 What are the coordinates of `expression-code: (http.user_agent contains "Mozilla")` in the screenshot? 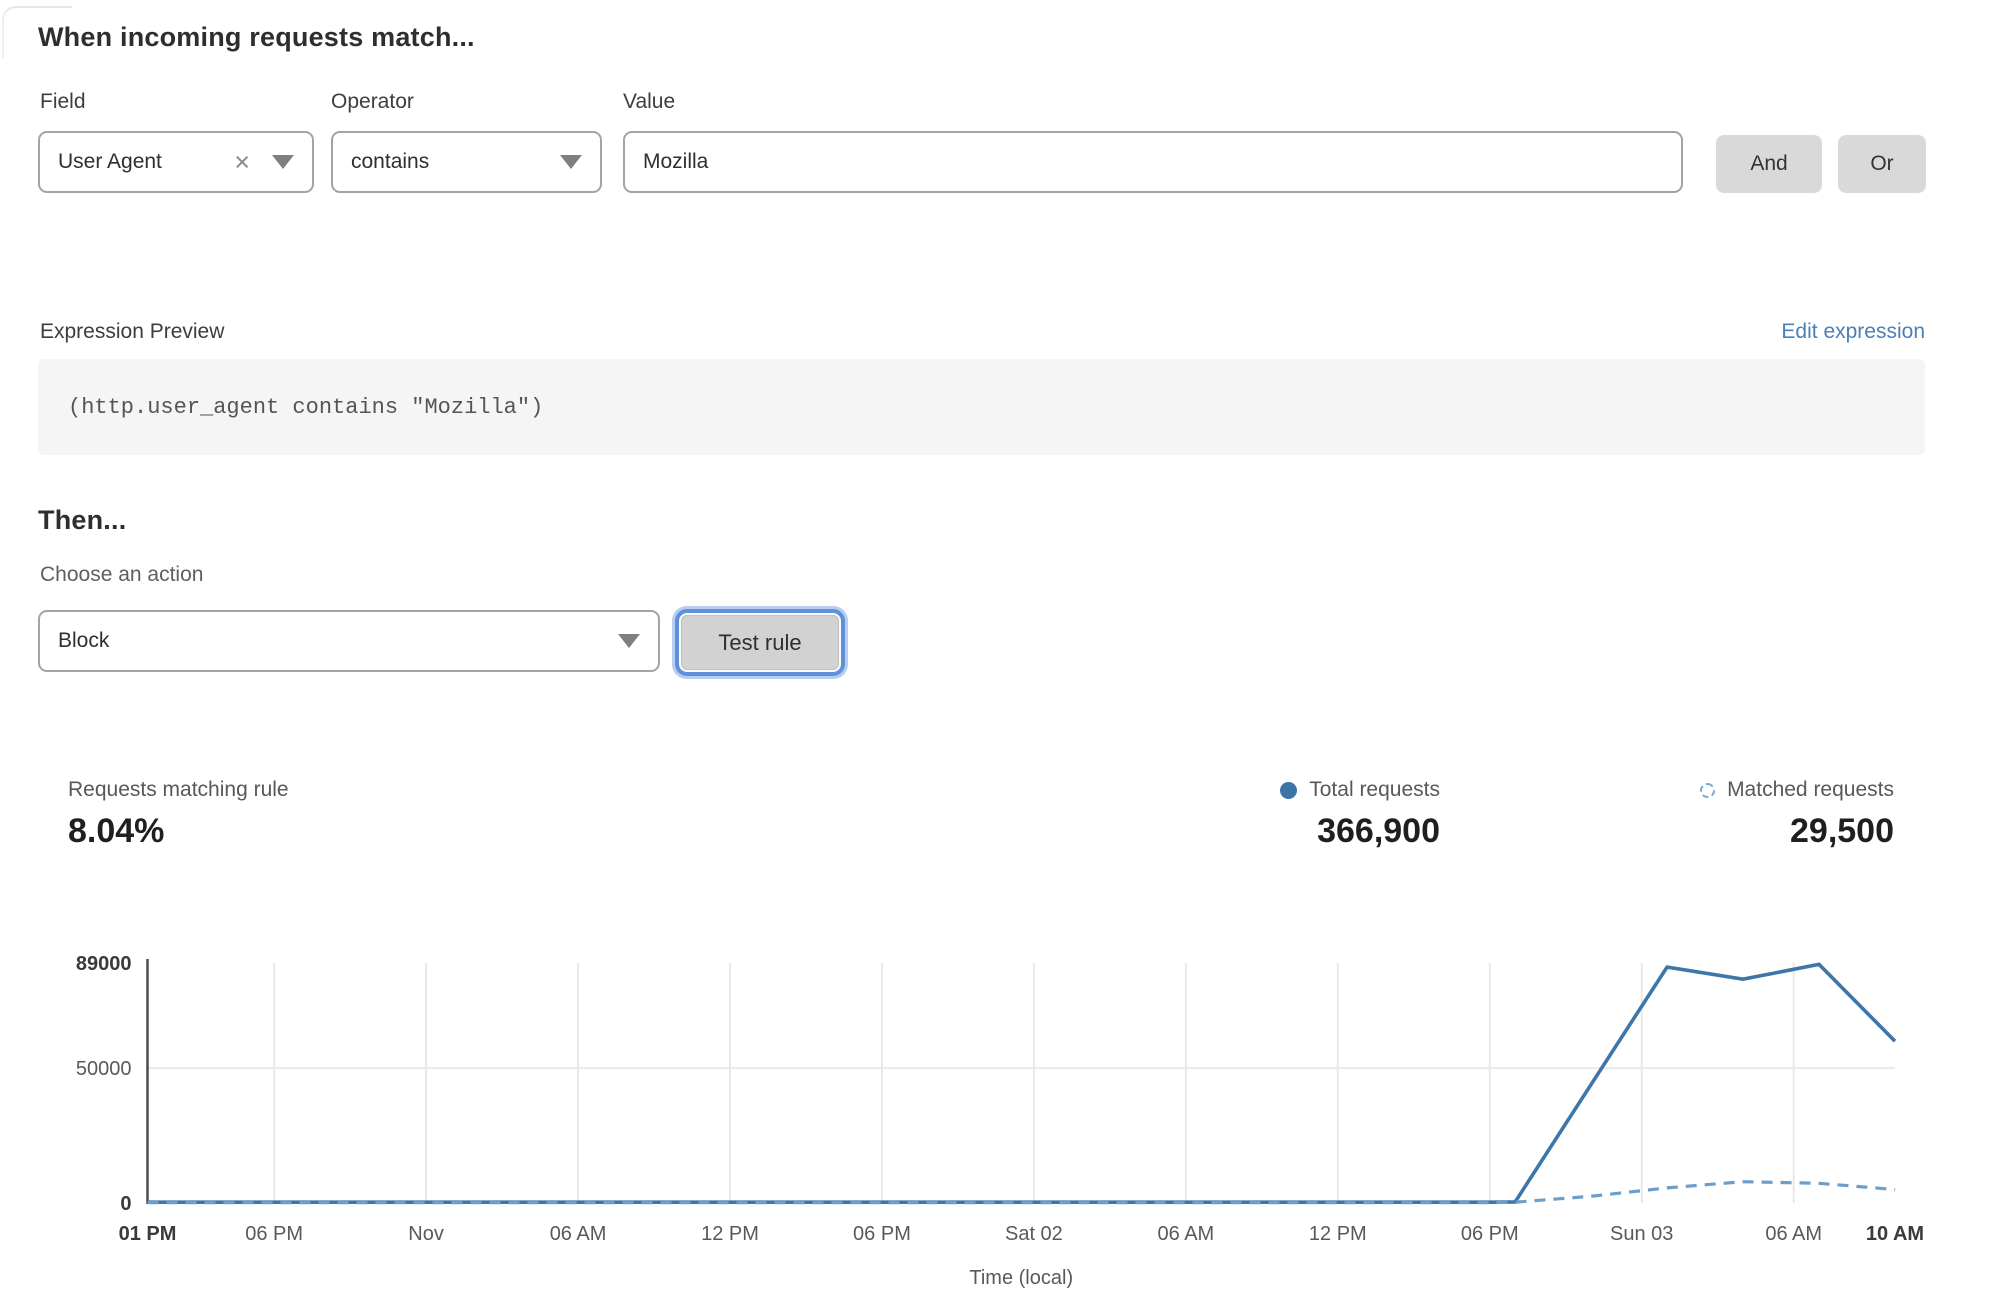 It's located at (306, 407).